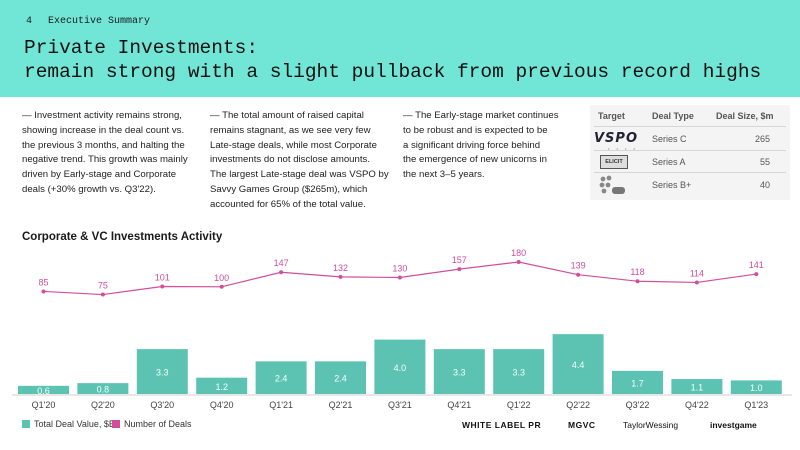  Describe the element at coordinates (103, 130) in the screenshot. I see `paragraph-line: showing increase in the deal count vs.` at that location.